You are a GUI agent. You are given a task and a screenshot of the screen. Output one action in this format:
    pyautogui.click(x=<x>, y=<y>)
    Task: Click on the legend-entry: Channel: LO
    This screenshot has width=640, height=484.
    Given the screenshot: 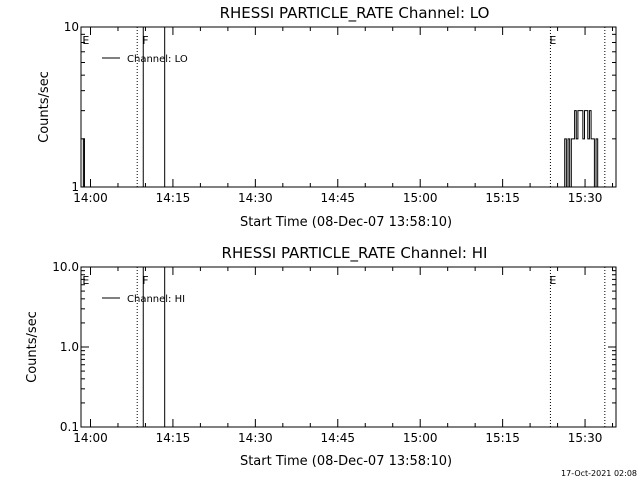 What is the action you would take?
    pyautogui.click(x=157, y=59)
    